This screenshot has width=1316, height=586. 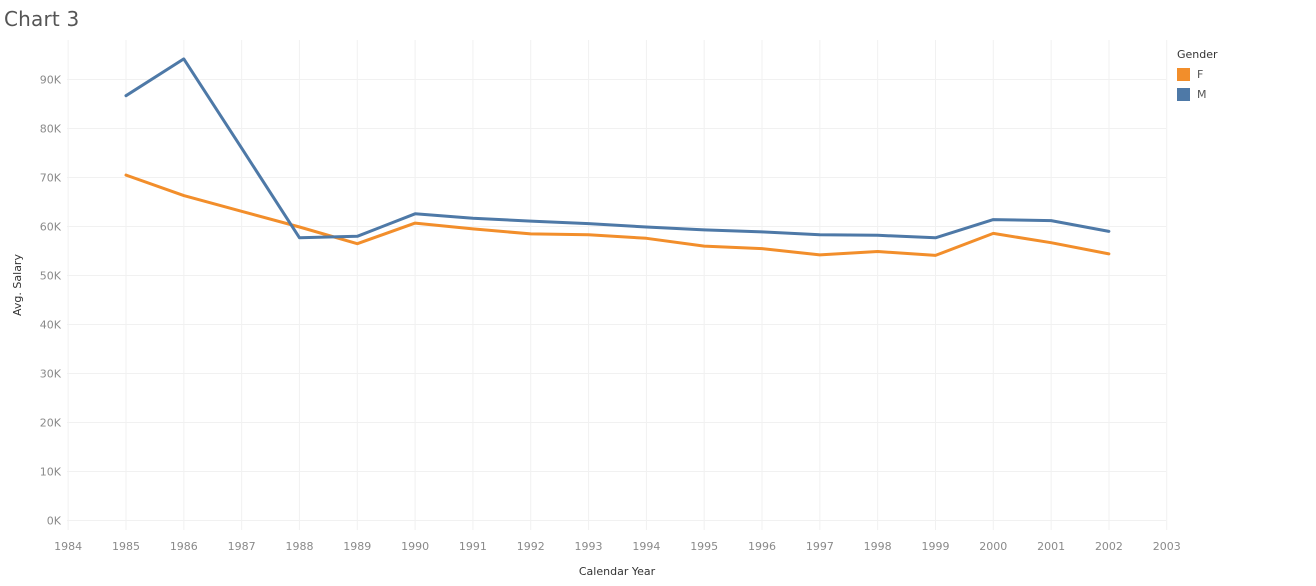 I want to click on legend-item-m: M, so click(x=1197, y=94).